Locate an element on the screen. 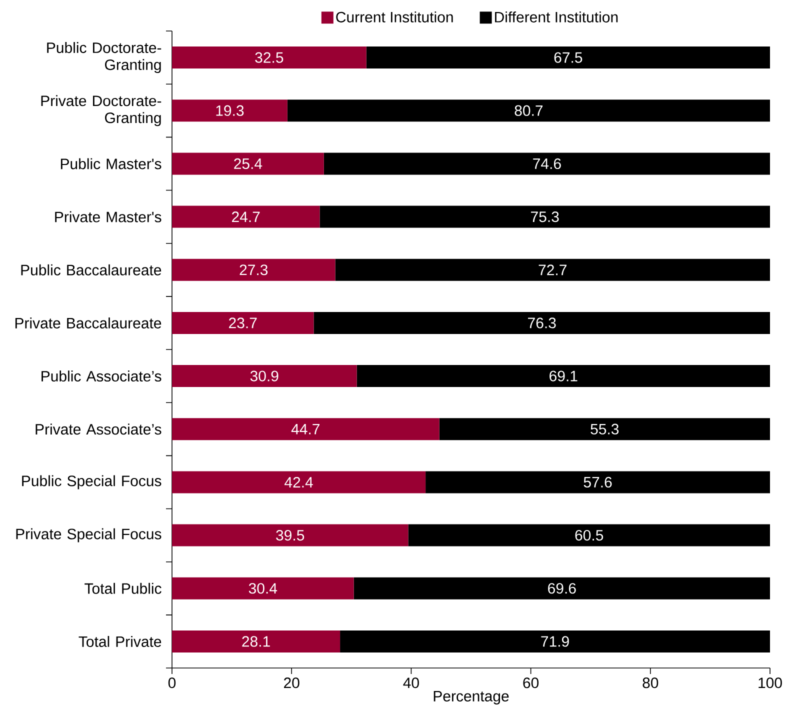 Image resolution: width=786 pixels, height=724 pixels. data-label: 27.3 is located at coordinates (254, 270).